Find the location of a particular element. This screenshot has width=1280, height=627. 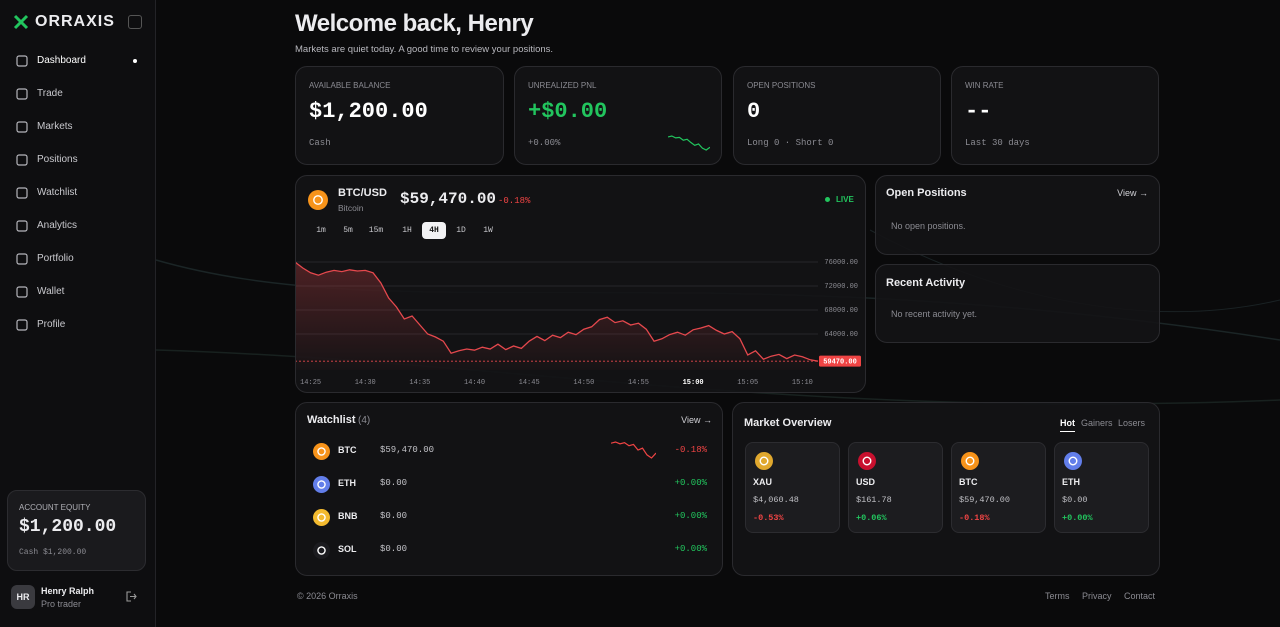

open-positions-card: Open Positions View → No open positions. is located at coordinates (1017, 215).